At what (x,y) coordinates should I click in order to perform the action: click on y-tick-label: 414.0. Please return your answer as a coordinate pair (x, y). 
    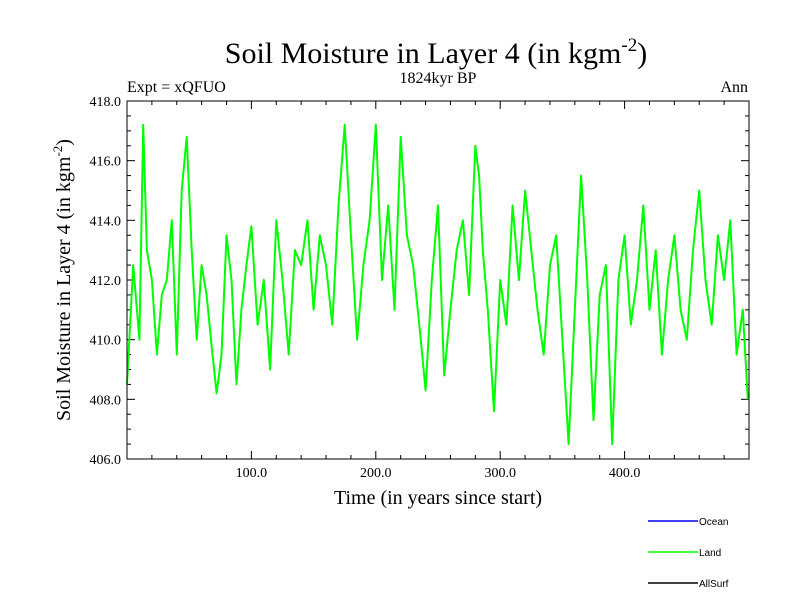
    Looking at the image, I should click on (106, 221).